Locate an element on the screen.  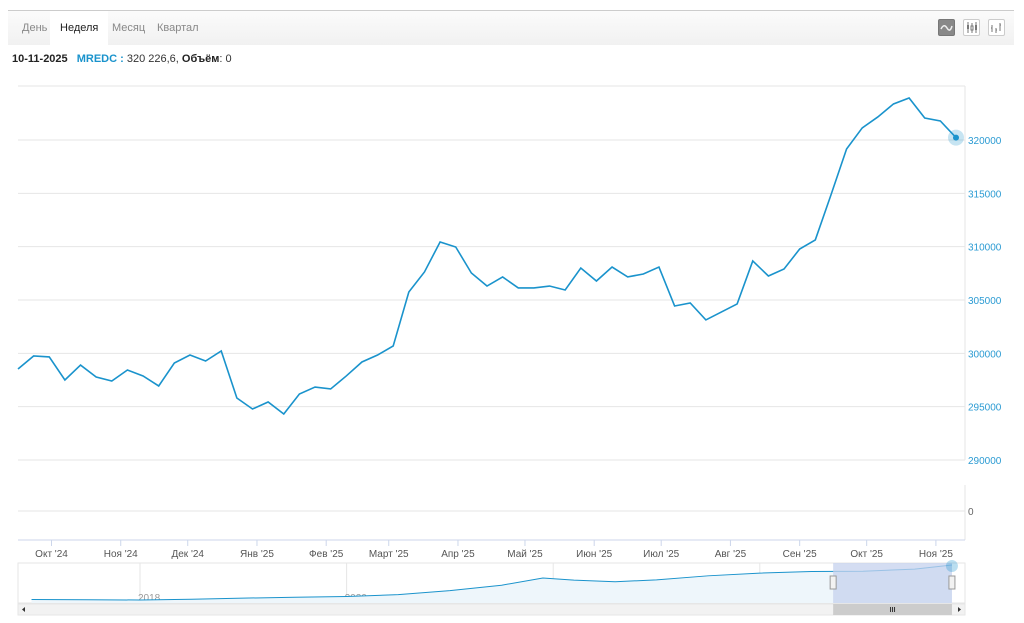
y-tick-label: 300000 is located at coordinates (985, 354).